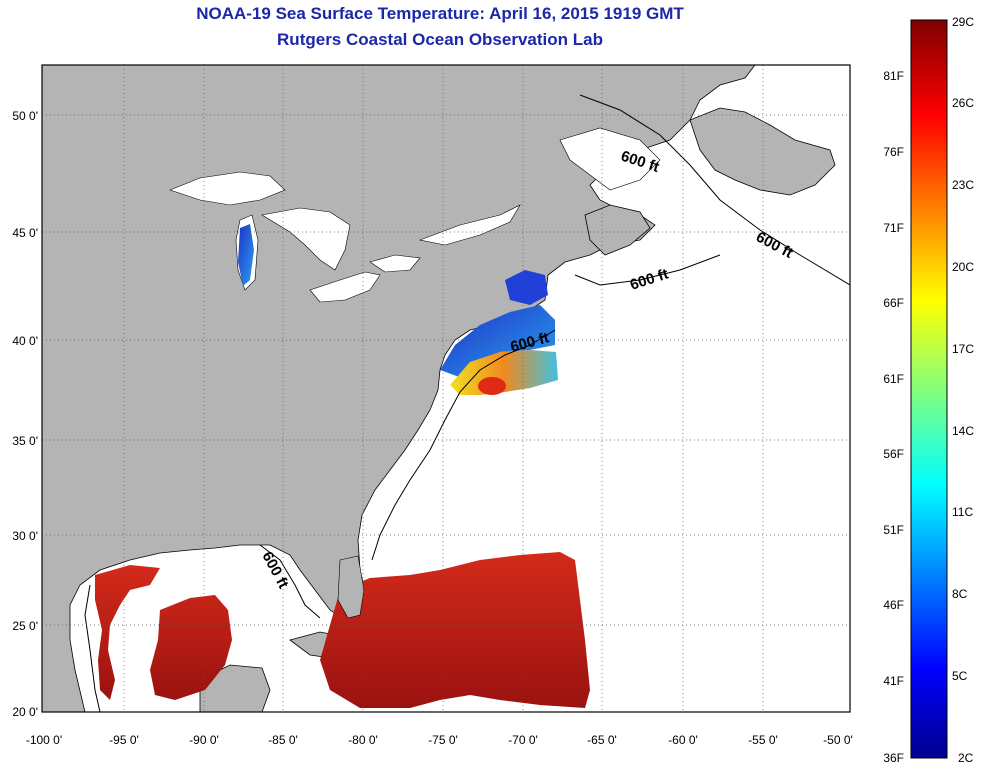  I want to click on lon-tick-label: -80 0', so click(363, 740).